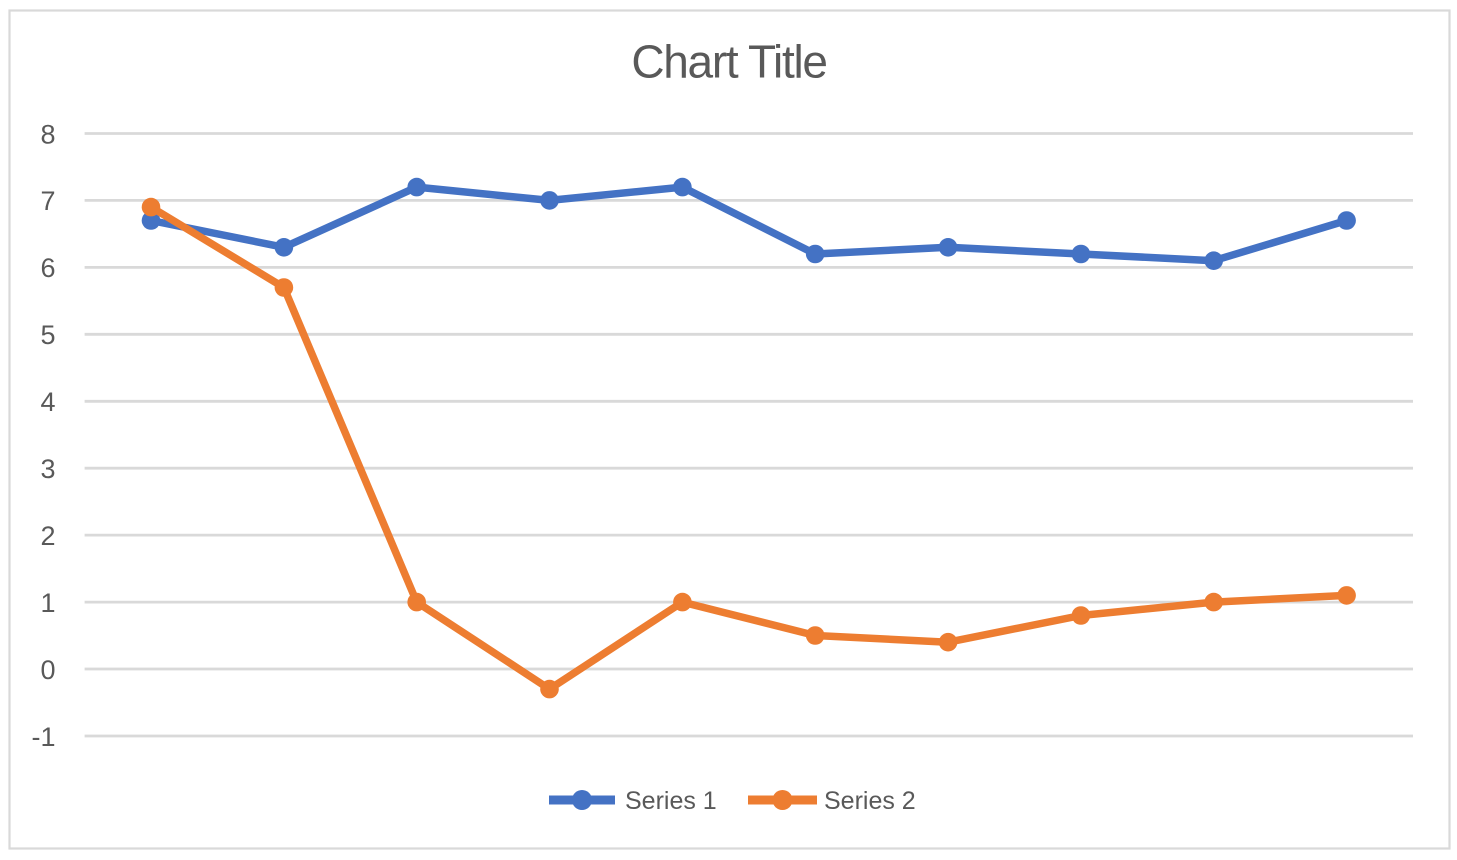 The width and height of the screenshot is (1457, 860). I want to click on svg-text: 4, so click(47, 402).